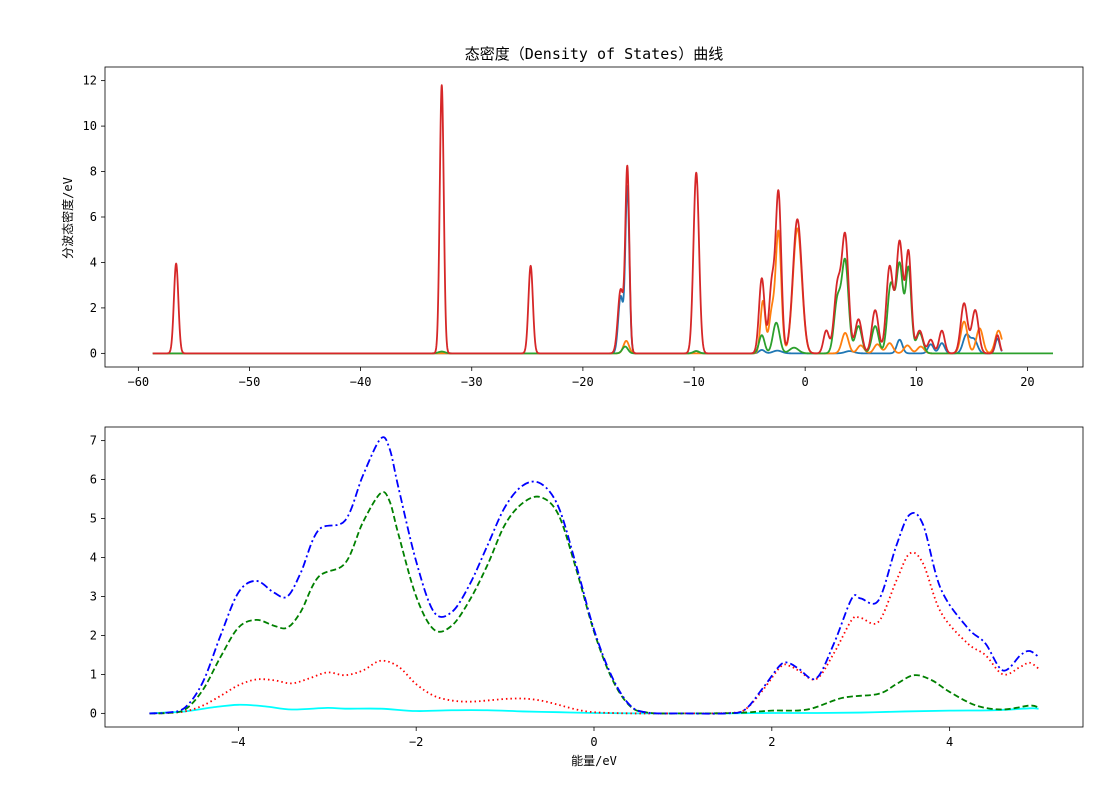 Image resolution: width=1116 pixels, height=792 pixels. I want to click on y-tick-label: 1, so click(93, 674).